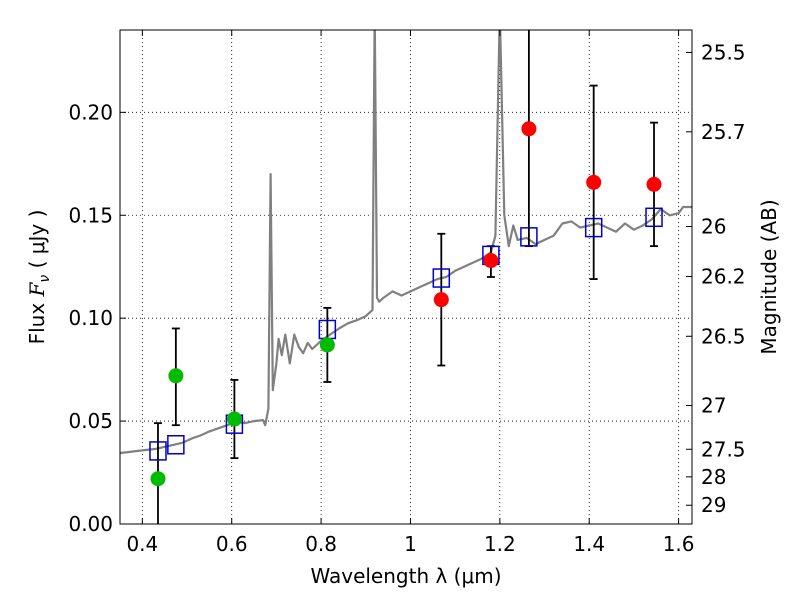  Describe the element at coordinates (232, 544) in the screenshot. I see `x-tick-label: 0.6` at that location.